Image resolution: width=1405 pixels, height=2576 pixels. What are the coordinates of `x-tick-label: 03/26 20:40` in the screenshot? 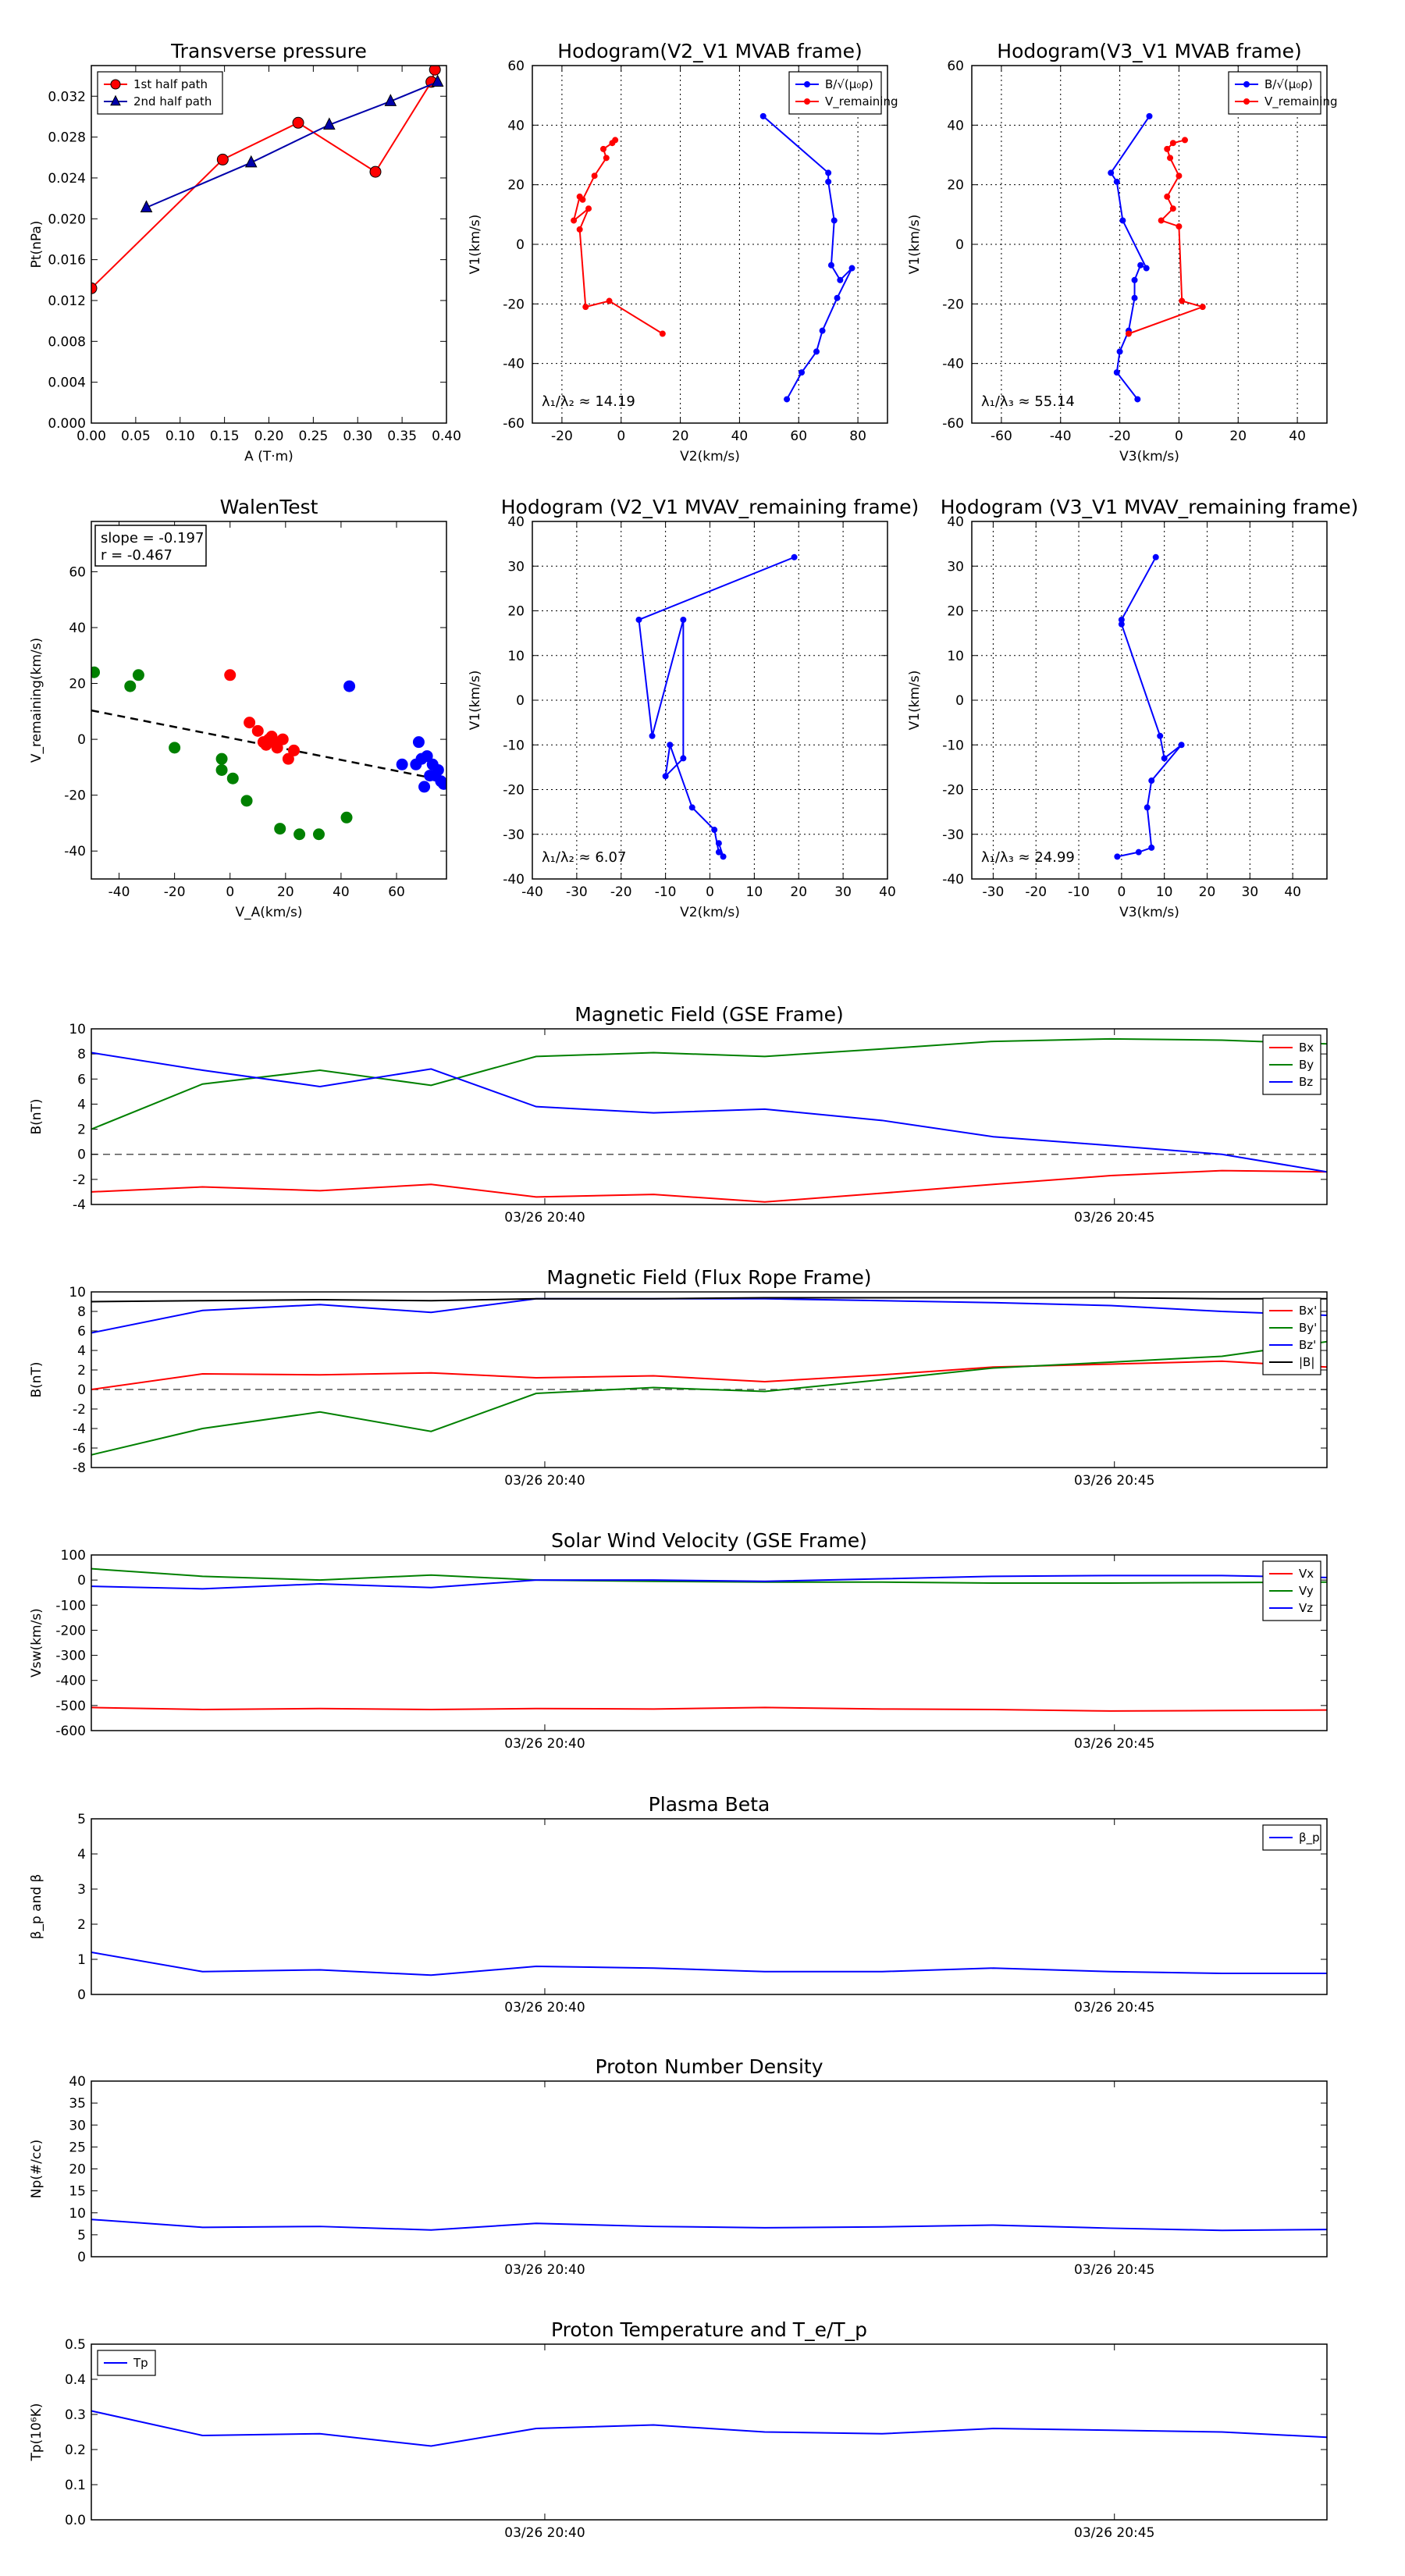 It's located at (544, 1218).